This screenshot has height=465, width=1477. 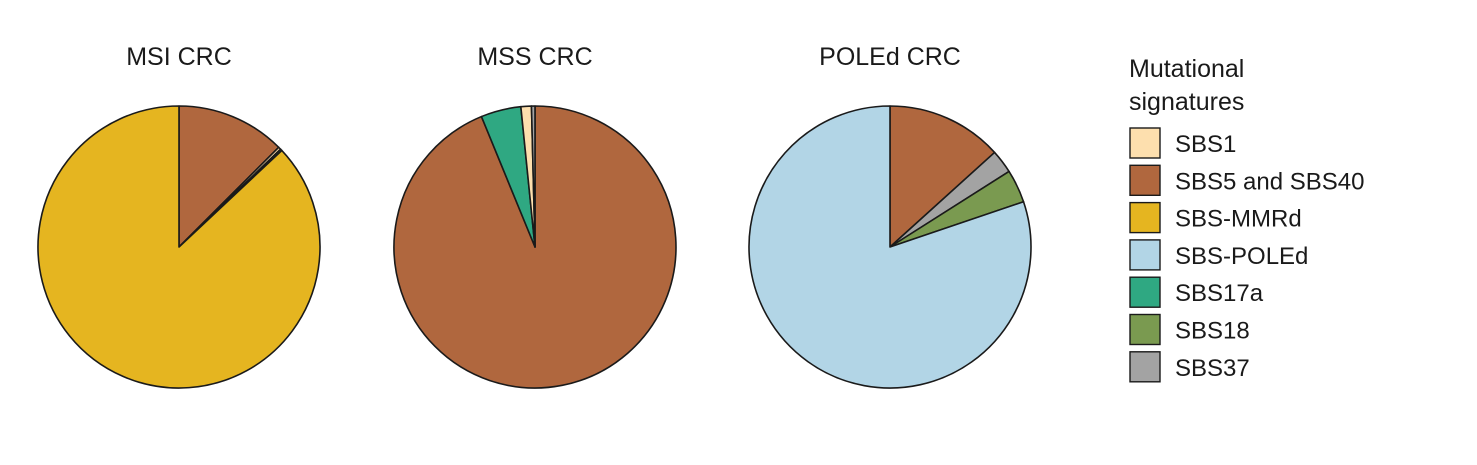 I want to click on pie-slices-msi, so click(x=179, y=247).